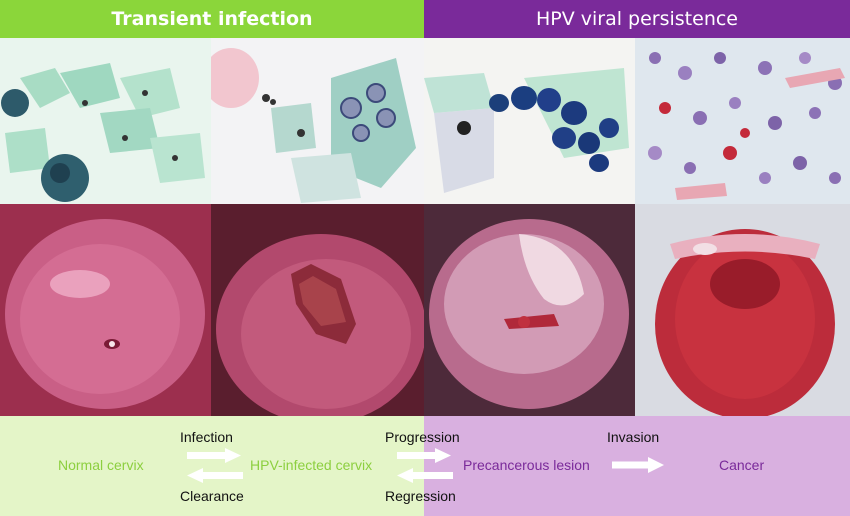  I want to click on progression-regression-arrows, so click(425, 465).